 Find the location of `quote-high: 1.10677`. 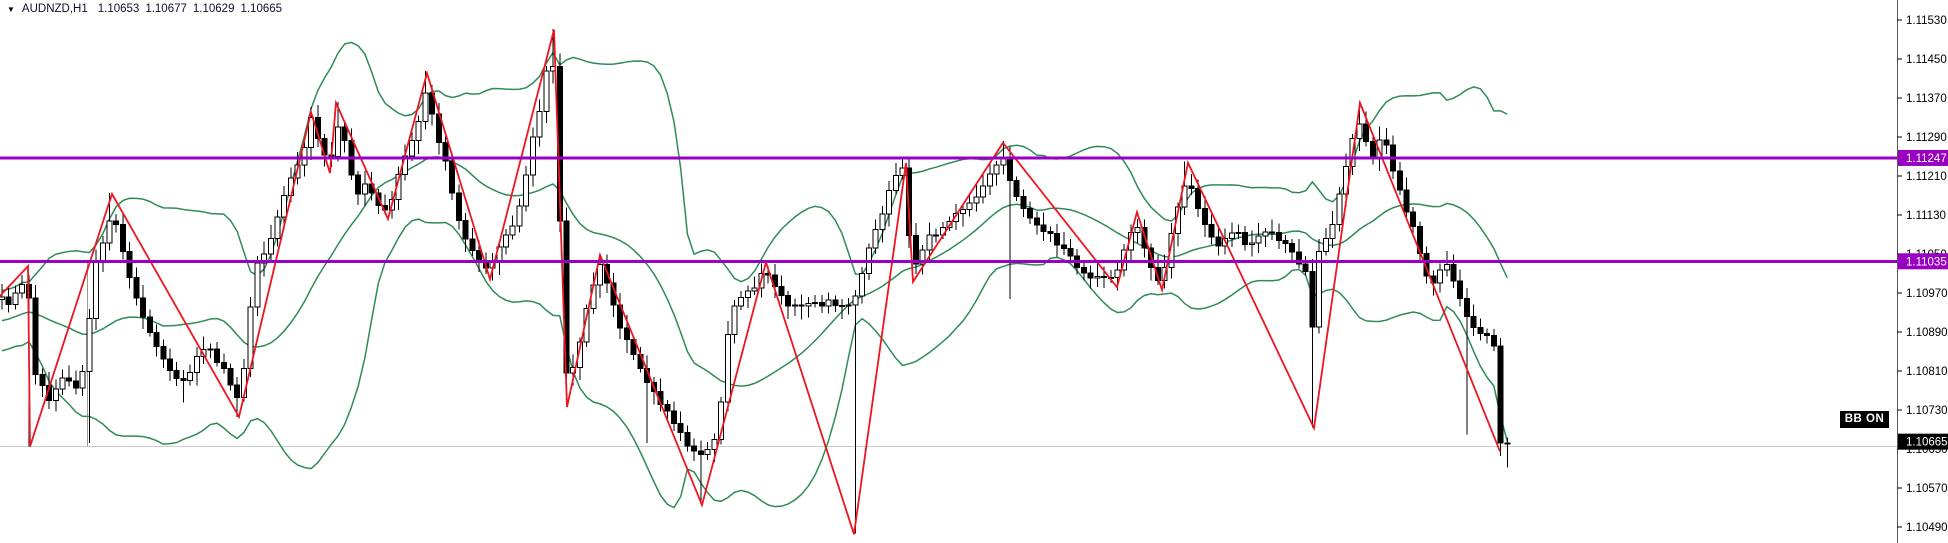

quote-high: 1.10677 is located at coordinates (166, 9).